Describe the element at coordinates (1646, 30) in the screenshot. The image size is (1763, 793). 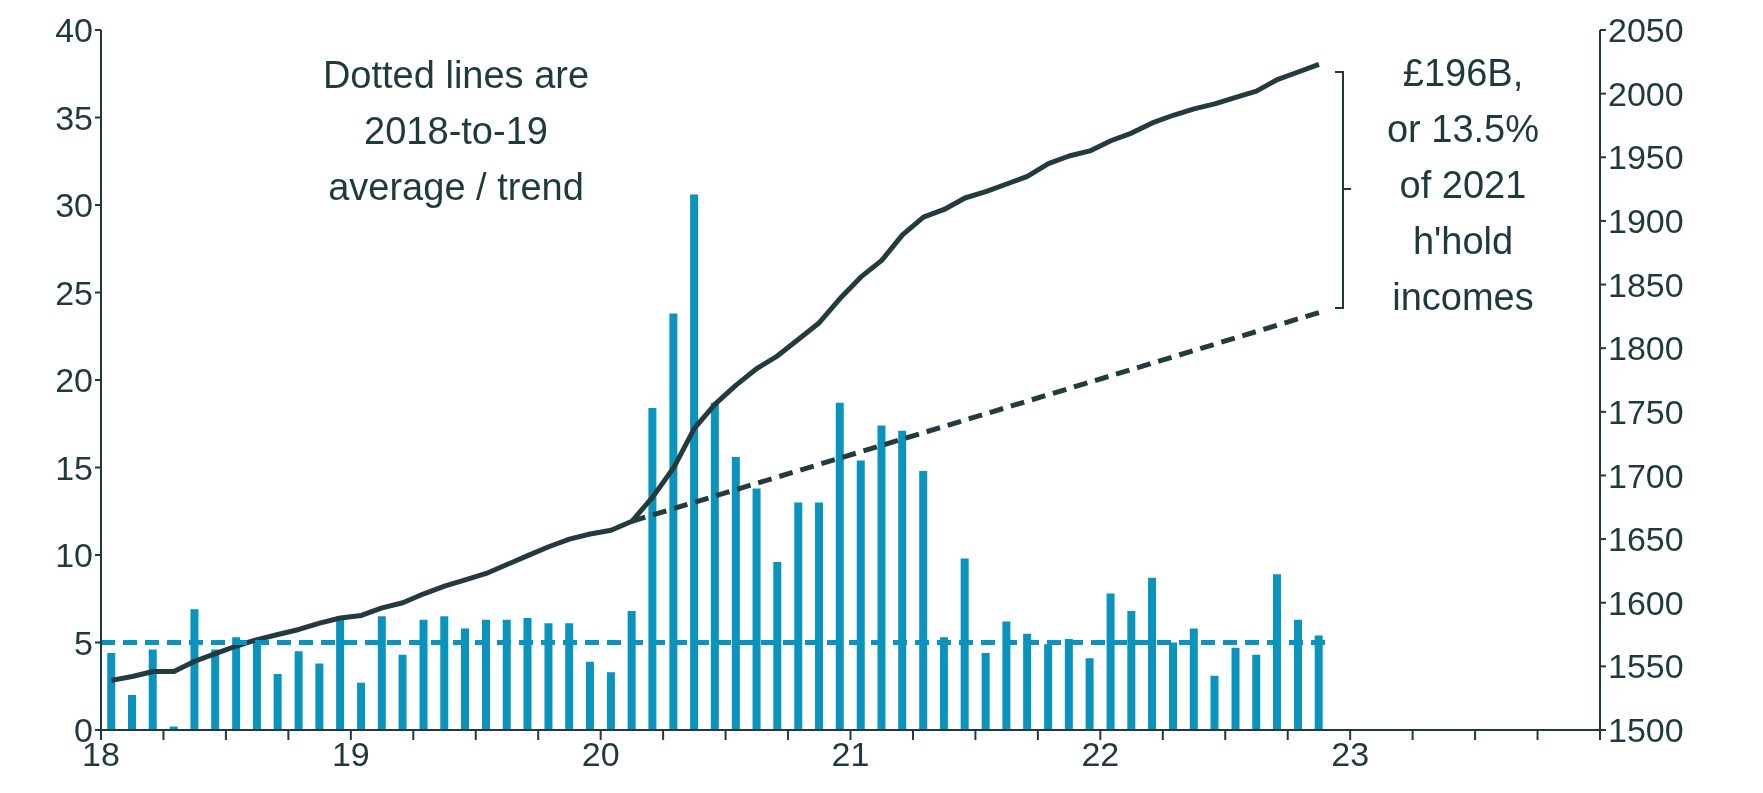
I see `y2-tick-label: 2050` at that location.